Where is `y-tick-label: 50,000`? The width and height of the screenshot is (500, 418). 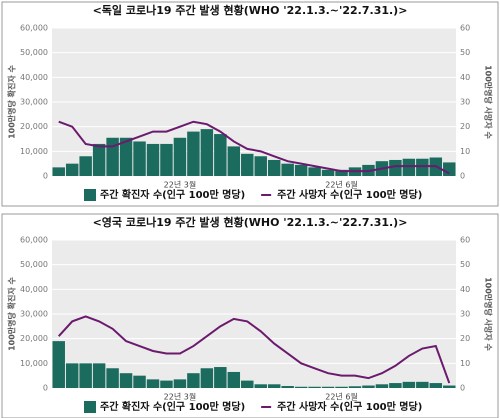 y-tick-label: 50,000 is located at coordinates (34, 52).